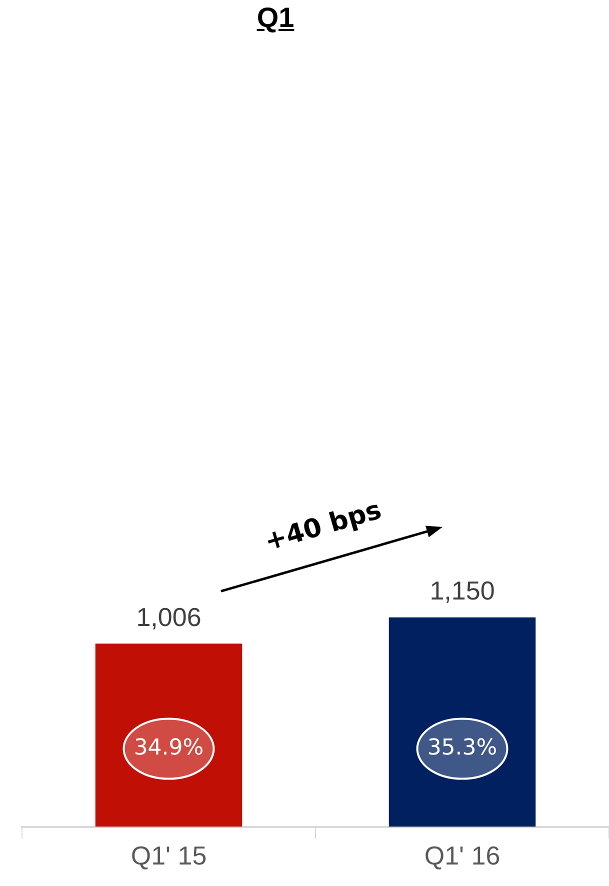 This screenshot has height=886, width=609. Describe the element at coordinates (168, 855) in the screenshot. I see `x-tick-label: Q1' 15` at that location.